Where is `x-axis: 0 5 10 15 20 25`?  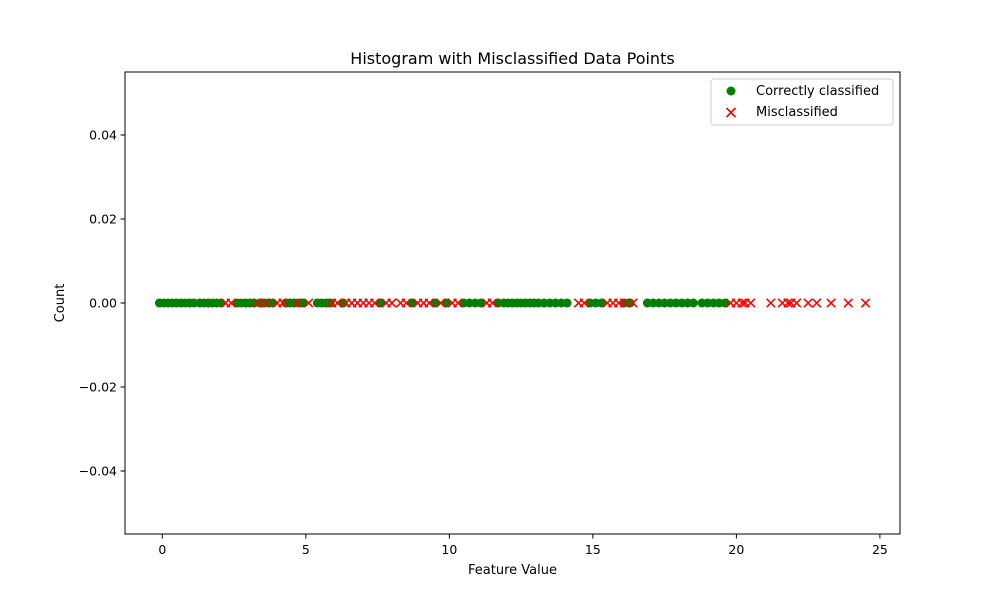 x-axis: 0 5 10 15 20 25 is located at coordinates (523, 545).